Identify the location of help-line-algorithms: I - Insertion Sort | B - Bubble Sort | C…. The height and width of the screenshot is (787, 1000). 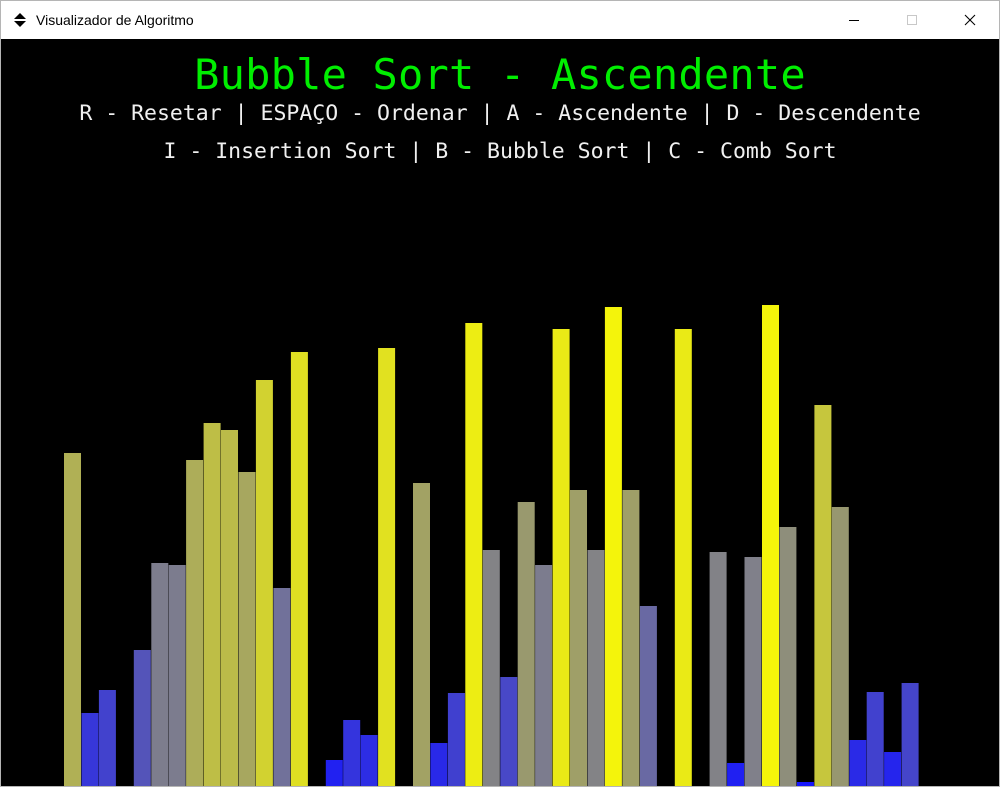
(500, 151).